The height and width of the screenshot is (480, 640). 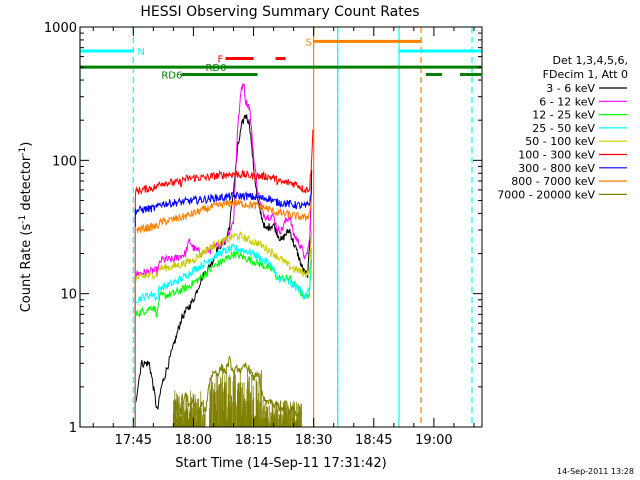 What do you see at coordinates (193, 440) in the screenshot?
I see `x-tick-label: 18:00` at bounding box center [193, 440].